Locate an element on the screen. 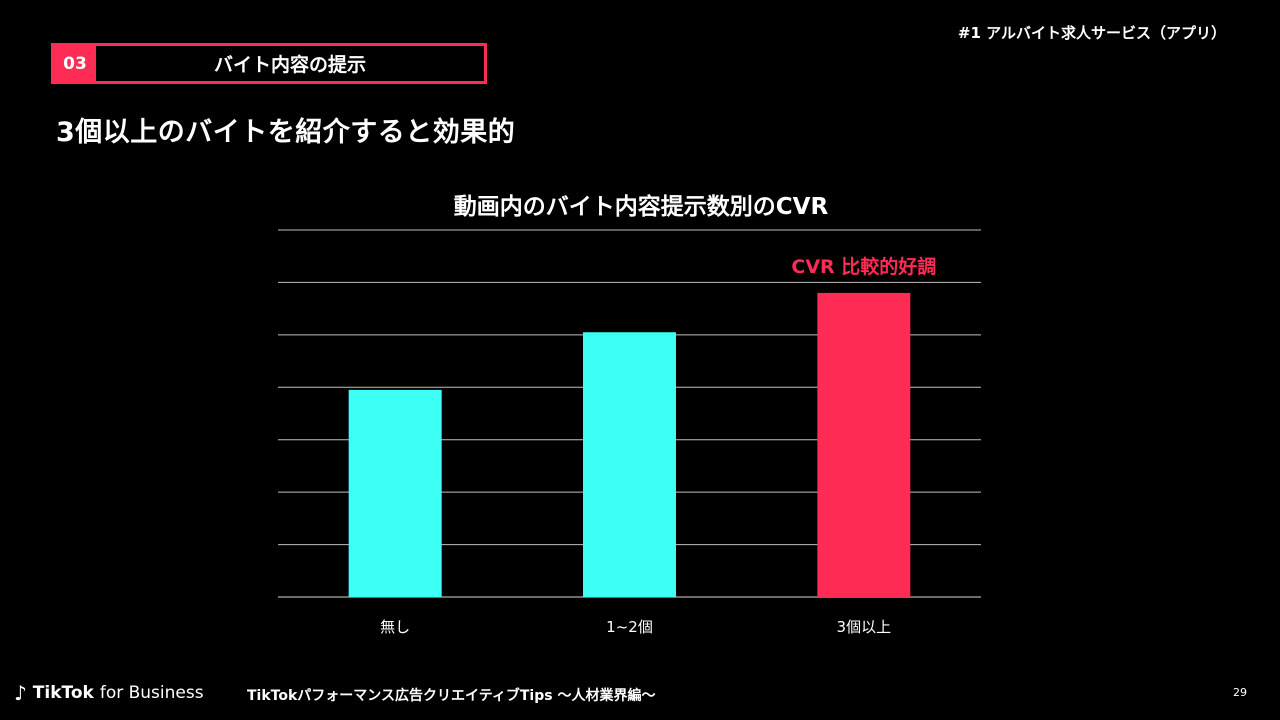 The image size is (1280, 720). x-tick-label: 無し is located at coordinates (395, 627).